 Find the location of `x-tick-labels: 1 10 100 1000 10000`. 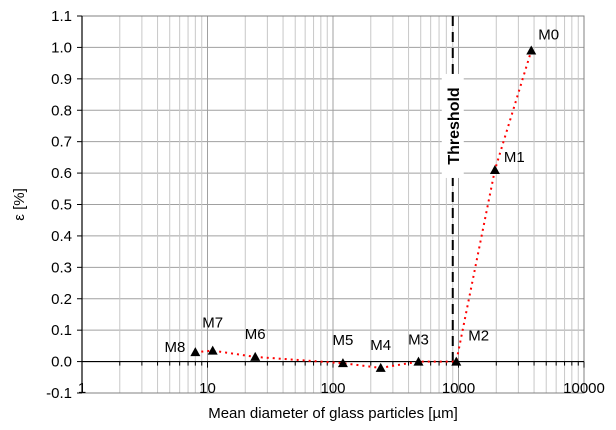

x-tick-labels: 1 10 100 1000 10000 is located at coordinates (341, 388).